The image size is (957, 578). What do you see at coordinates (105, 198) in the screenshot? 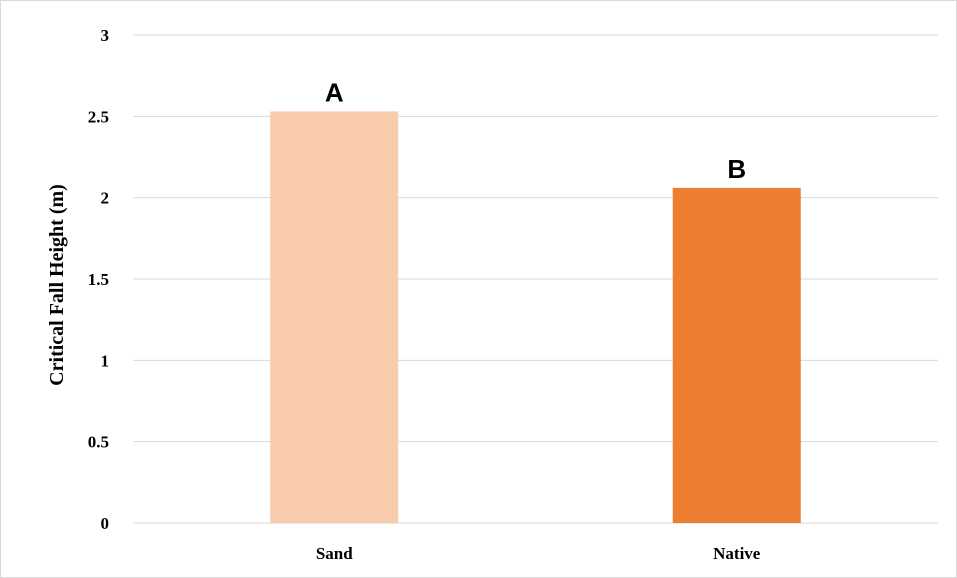
I see `y-tick-label: 2` at bounding box center [105, 198].